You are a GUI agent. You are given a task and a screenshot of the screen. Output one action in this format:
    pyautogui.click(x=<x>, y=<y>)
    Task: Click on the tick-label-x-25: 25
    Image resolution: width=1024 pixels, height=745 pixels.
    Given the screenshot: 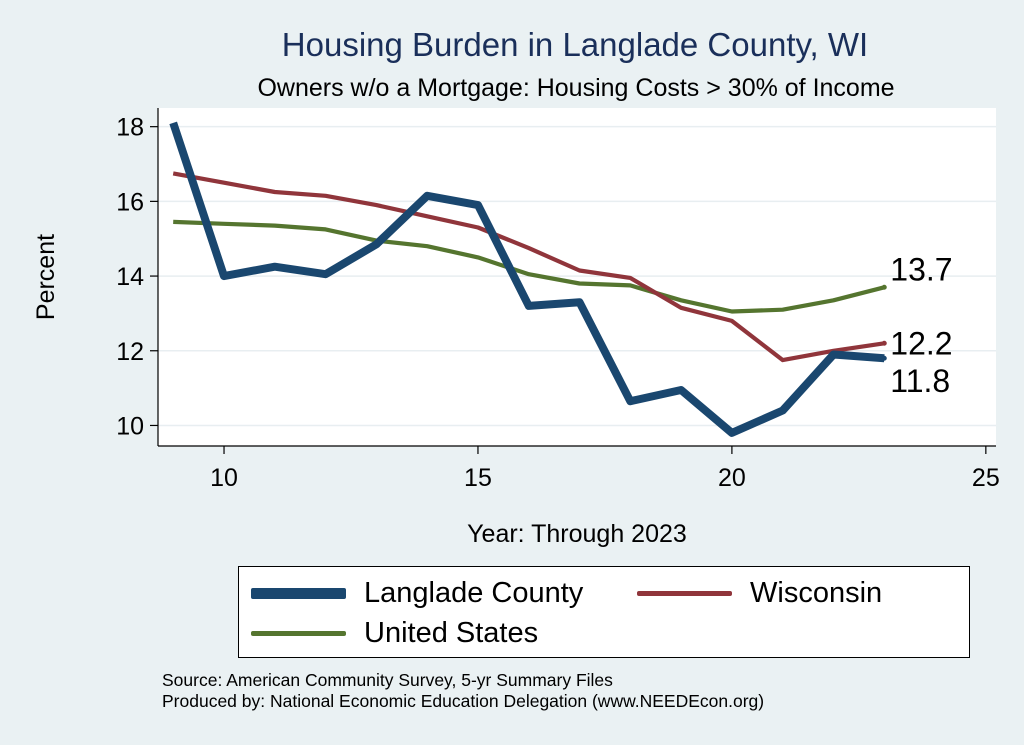 What is the action you would take?
    pyautogui.click(x=986, y=478)
    